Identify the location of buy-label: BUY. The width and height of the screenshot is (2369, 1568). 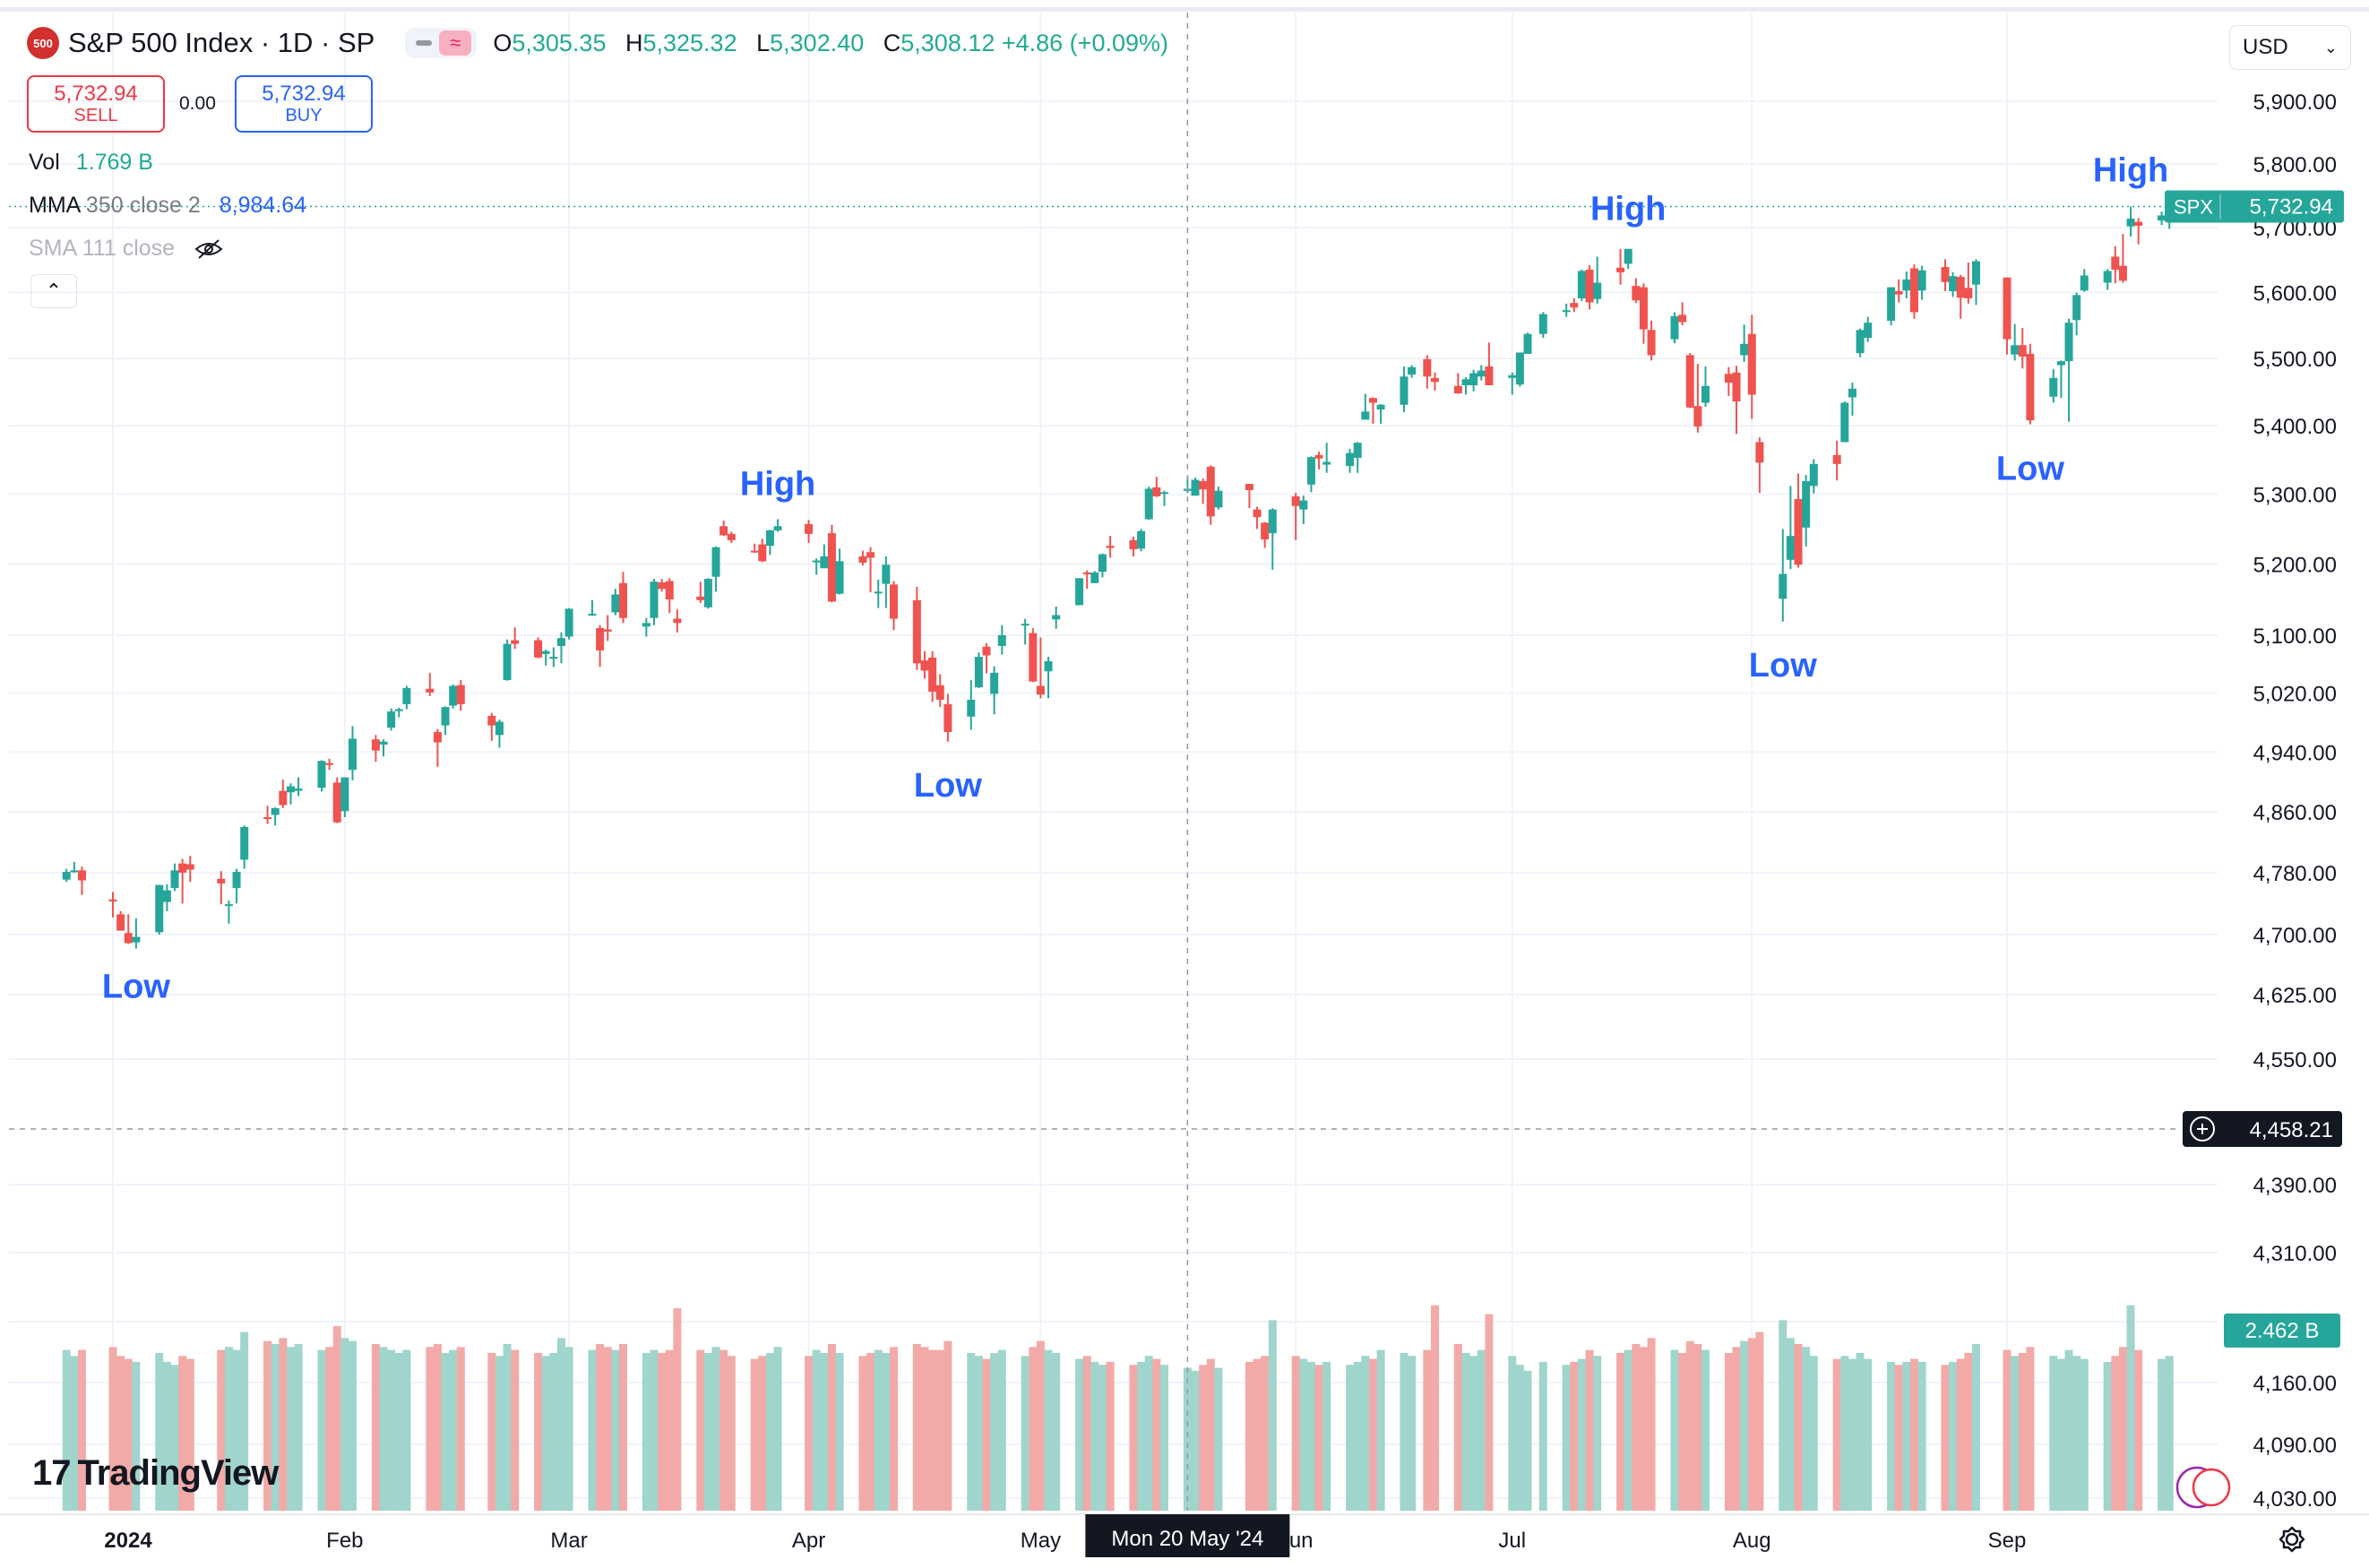
(304, 116).